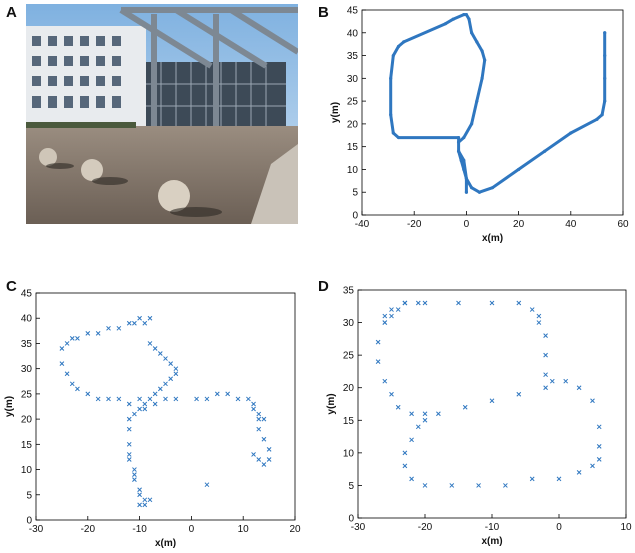 This screenshot has height=553, width=635. What do you see at coordinates (88, 529) in the screenshot?
I see `x-tick-label: -20` at bounding box center [88, 529].